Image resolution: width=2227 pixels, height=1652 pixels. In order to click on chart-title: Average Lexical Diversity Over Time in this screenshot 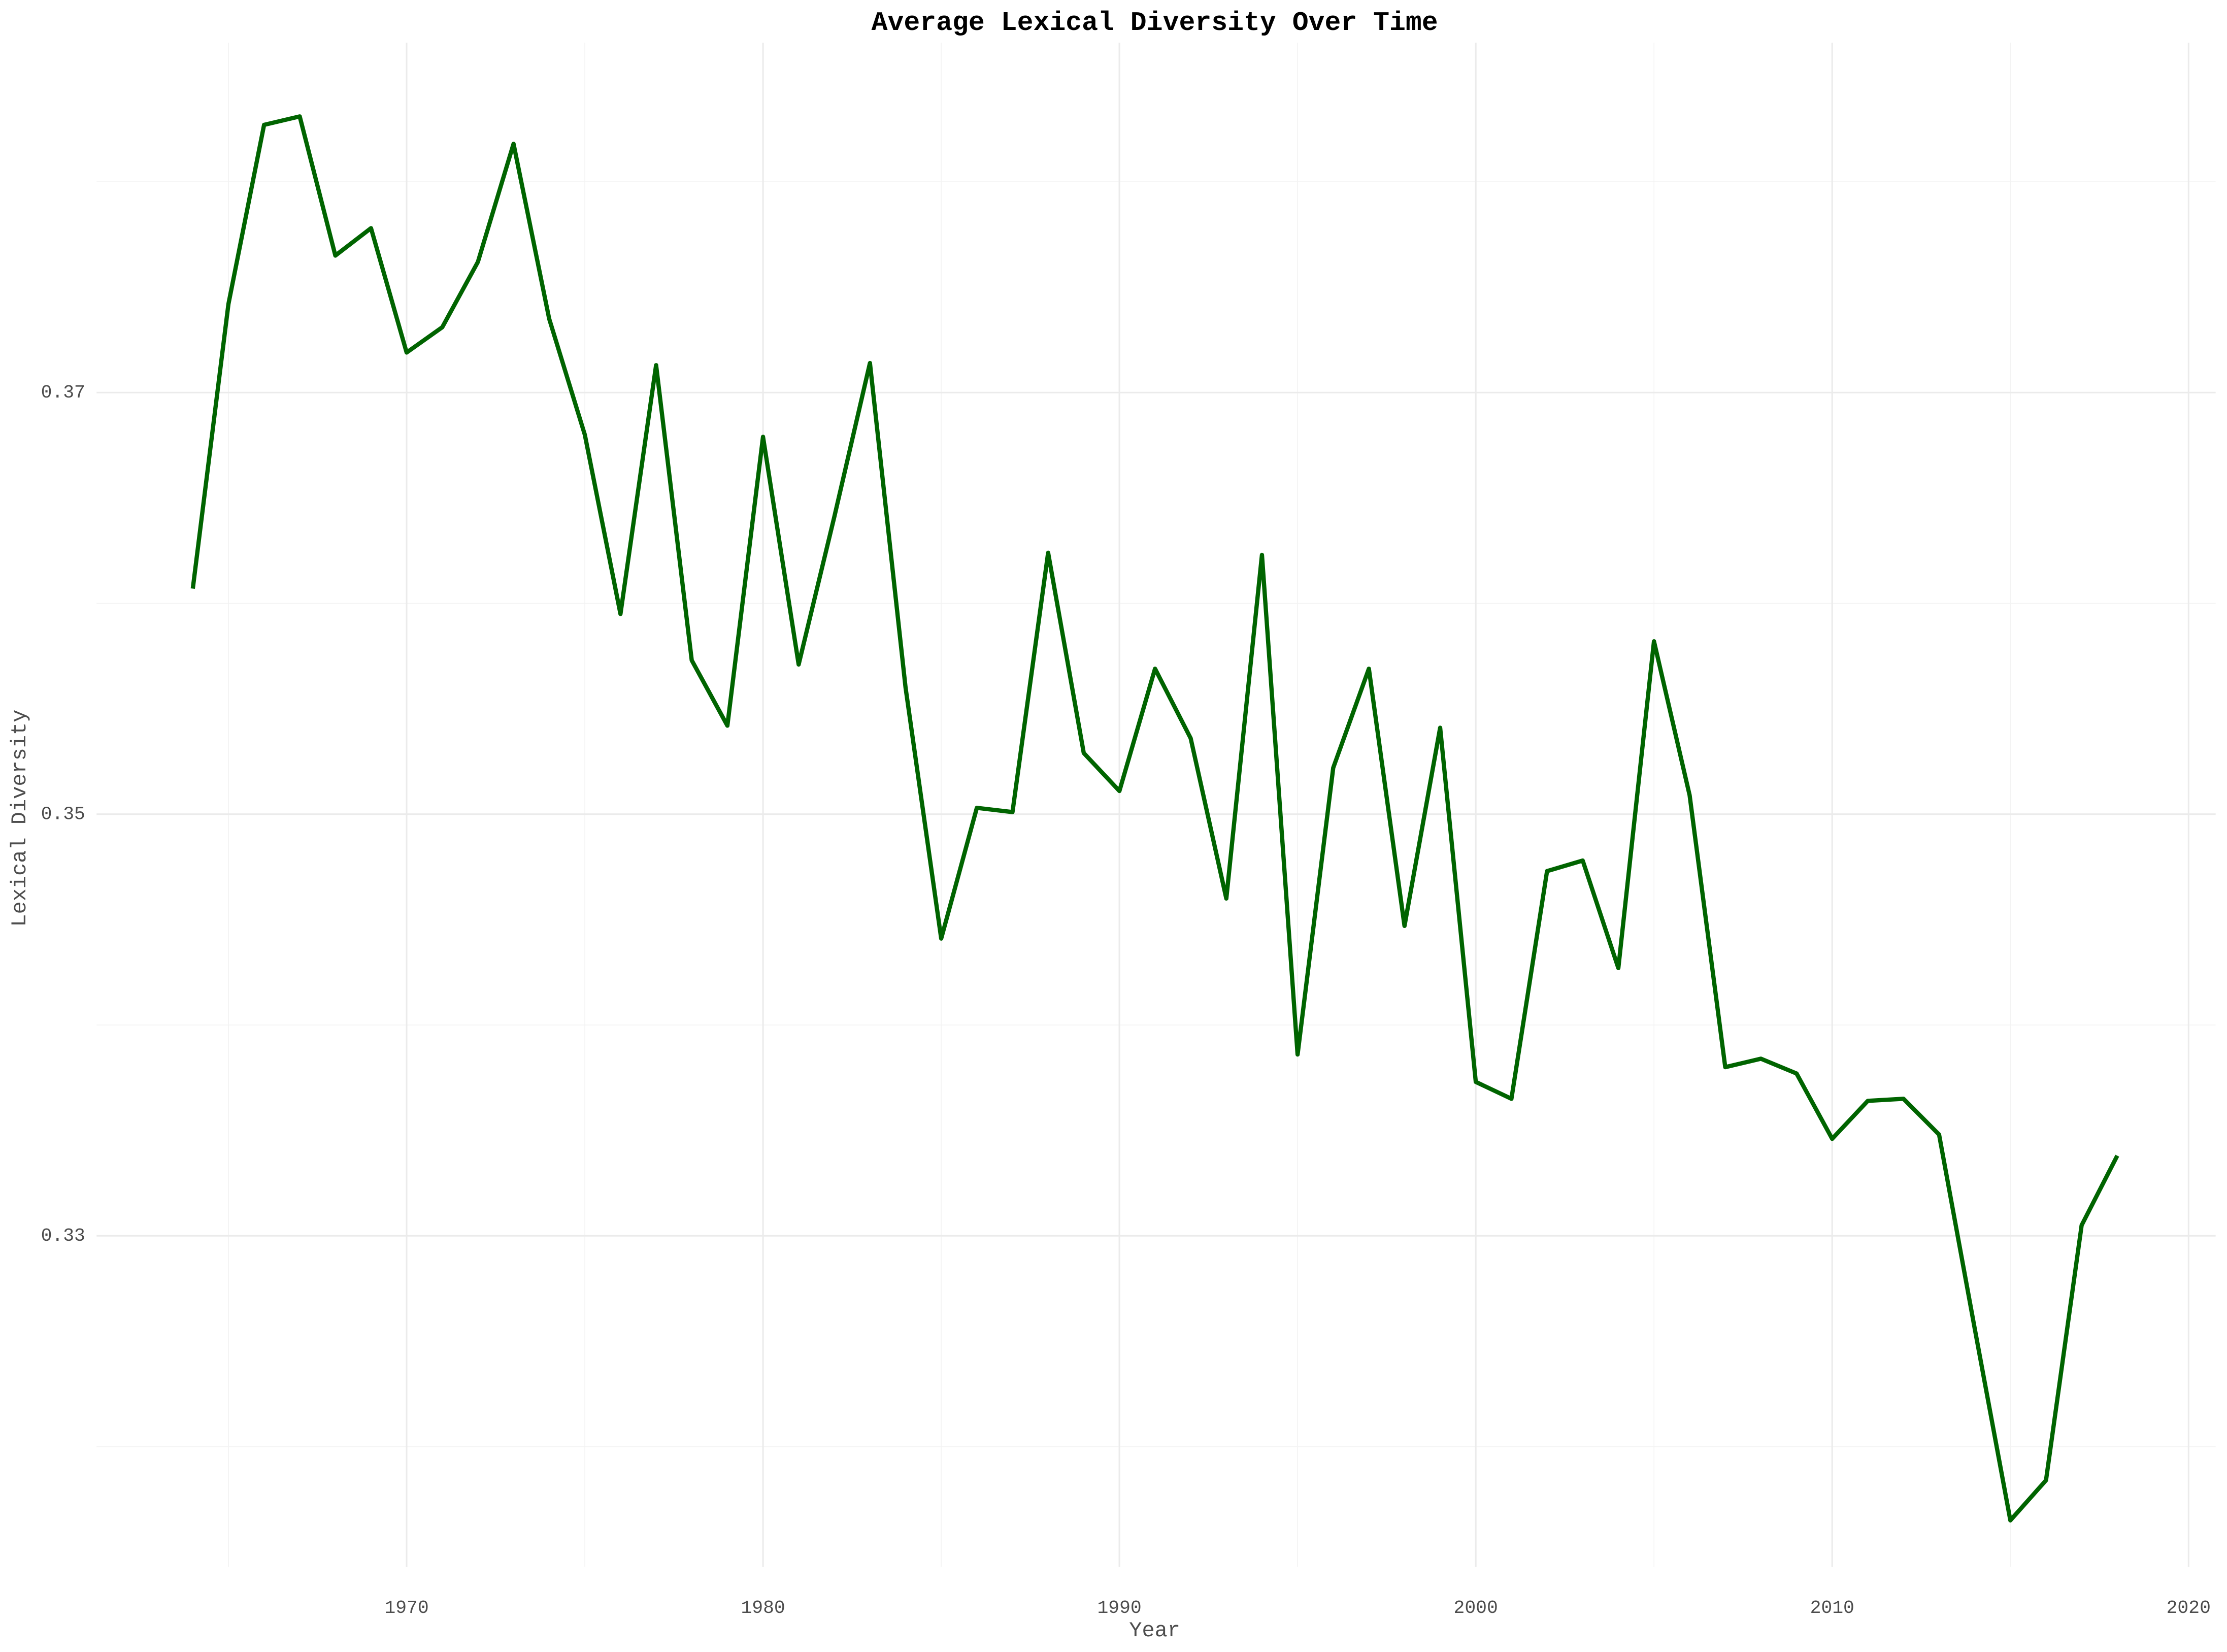, I will do `click(1155, 23)`.